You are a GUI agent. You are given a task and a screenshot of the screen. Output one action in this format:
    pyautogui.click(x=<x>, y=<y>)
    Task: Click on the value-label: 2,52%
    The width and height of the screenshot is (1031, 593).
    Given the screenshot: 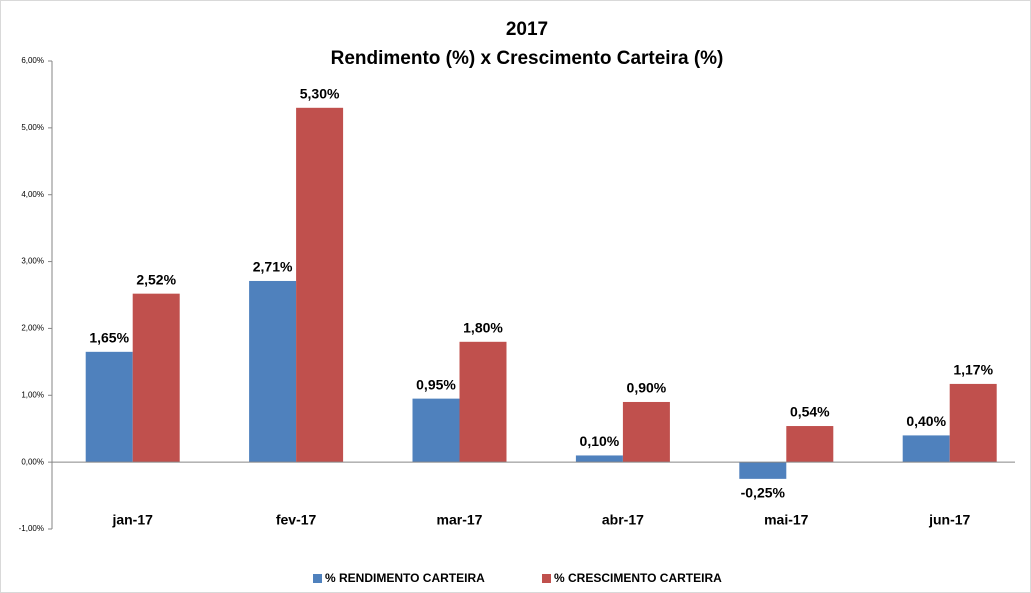 What is the action you would take?
    pyautogui.click(x=156, y=279)
    